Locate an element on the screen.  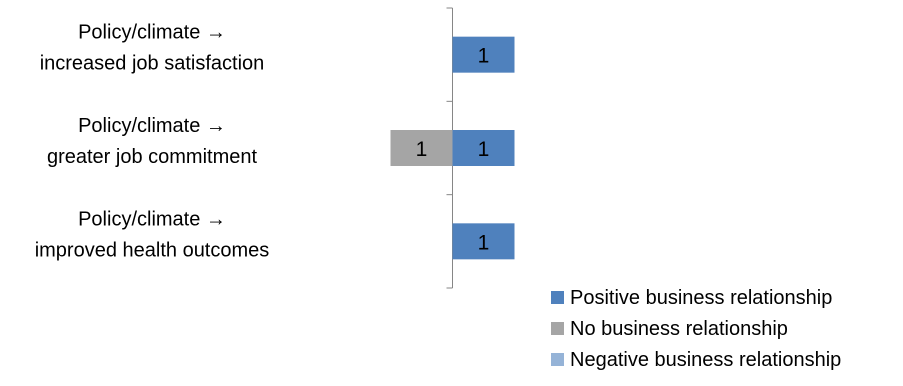
legend-label-negative: Negative business relationship is located at coordinates (706, 360).